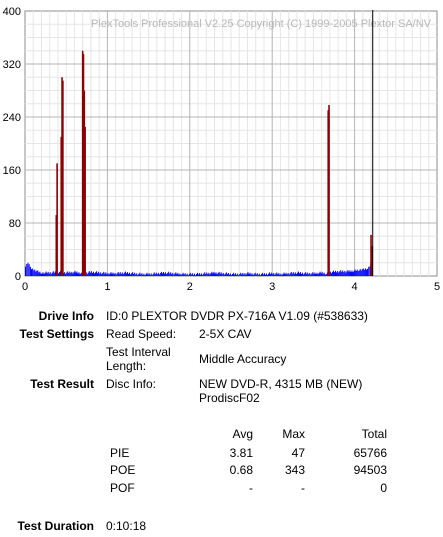  I want to click on x-tick-label: 0, so click(25, 287).